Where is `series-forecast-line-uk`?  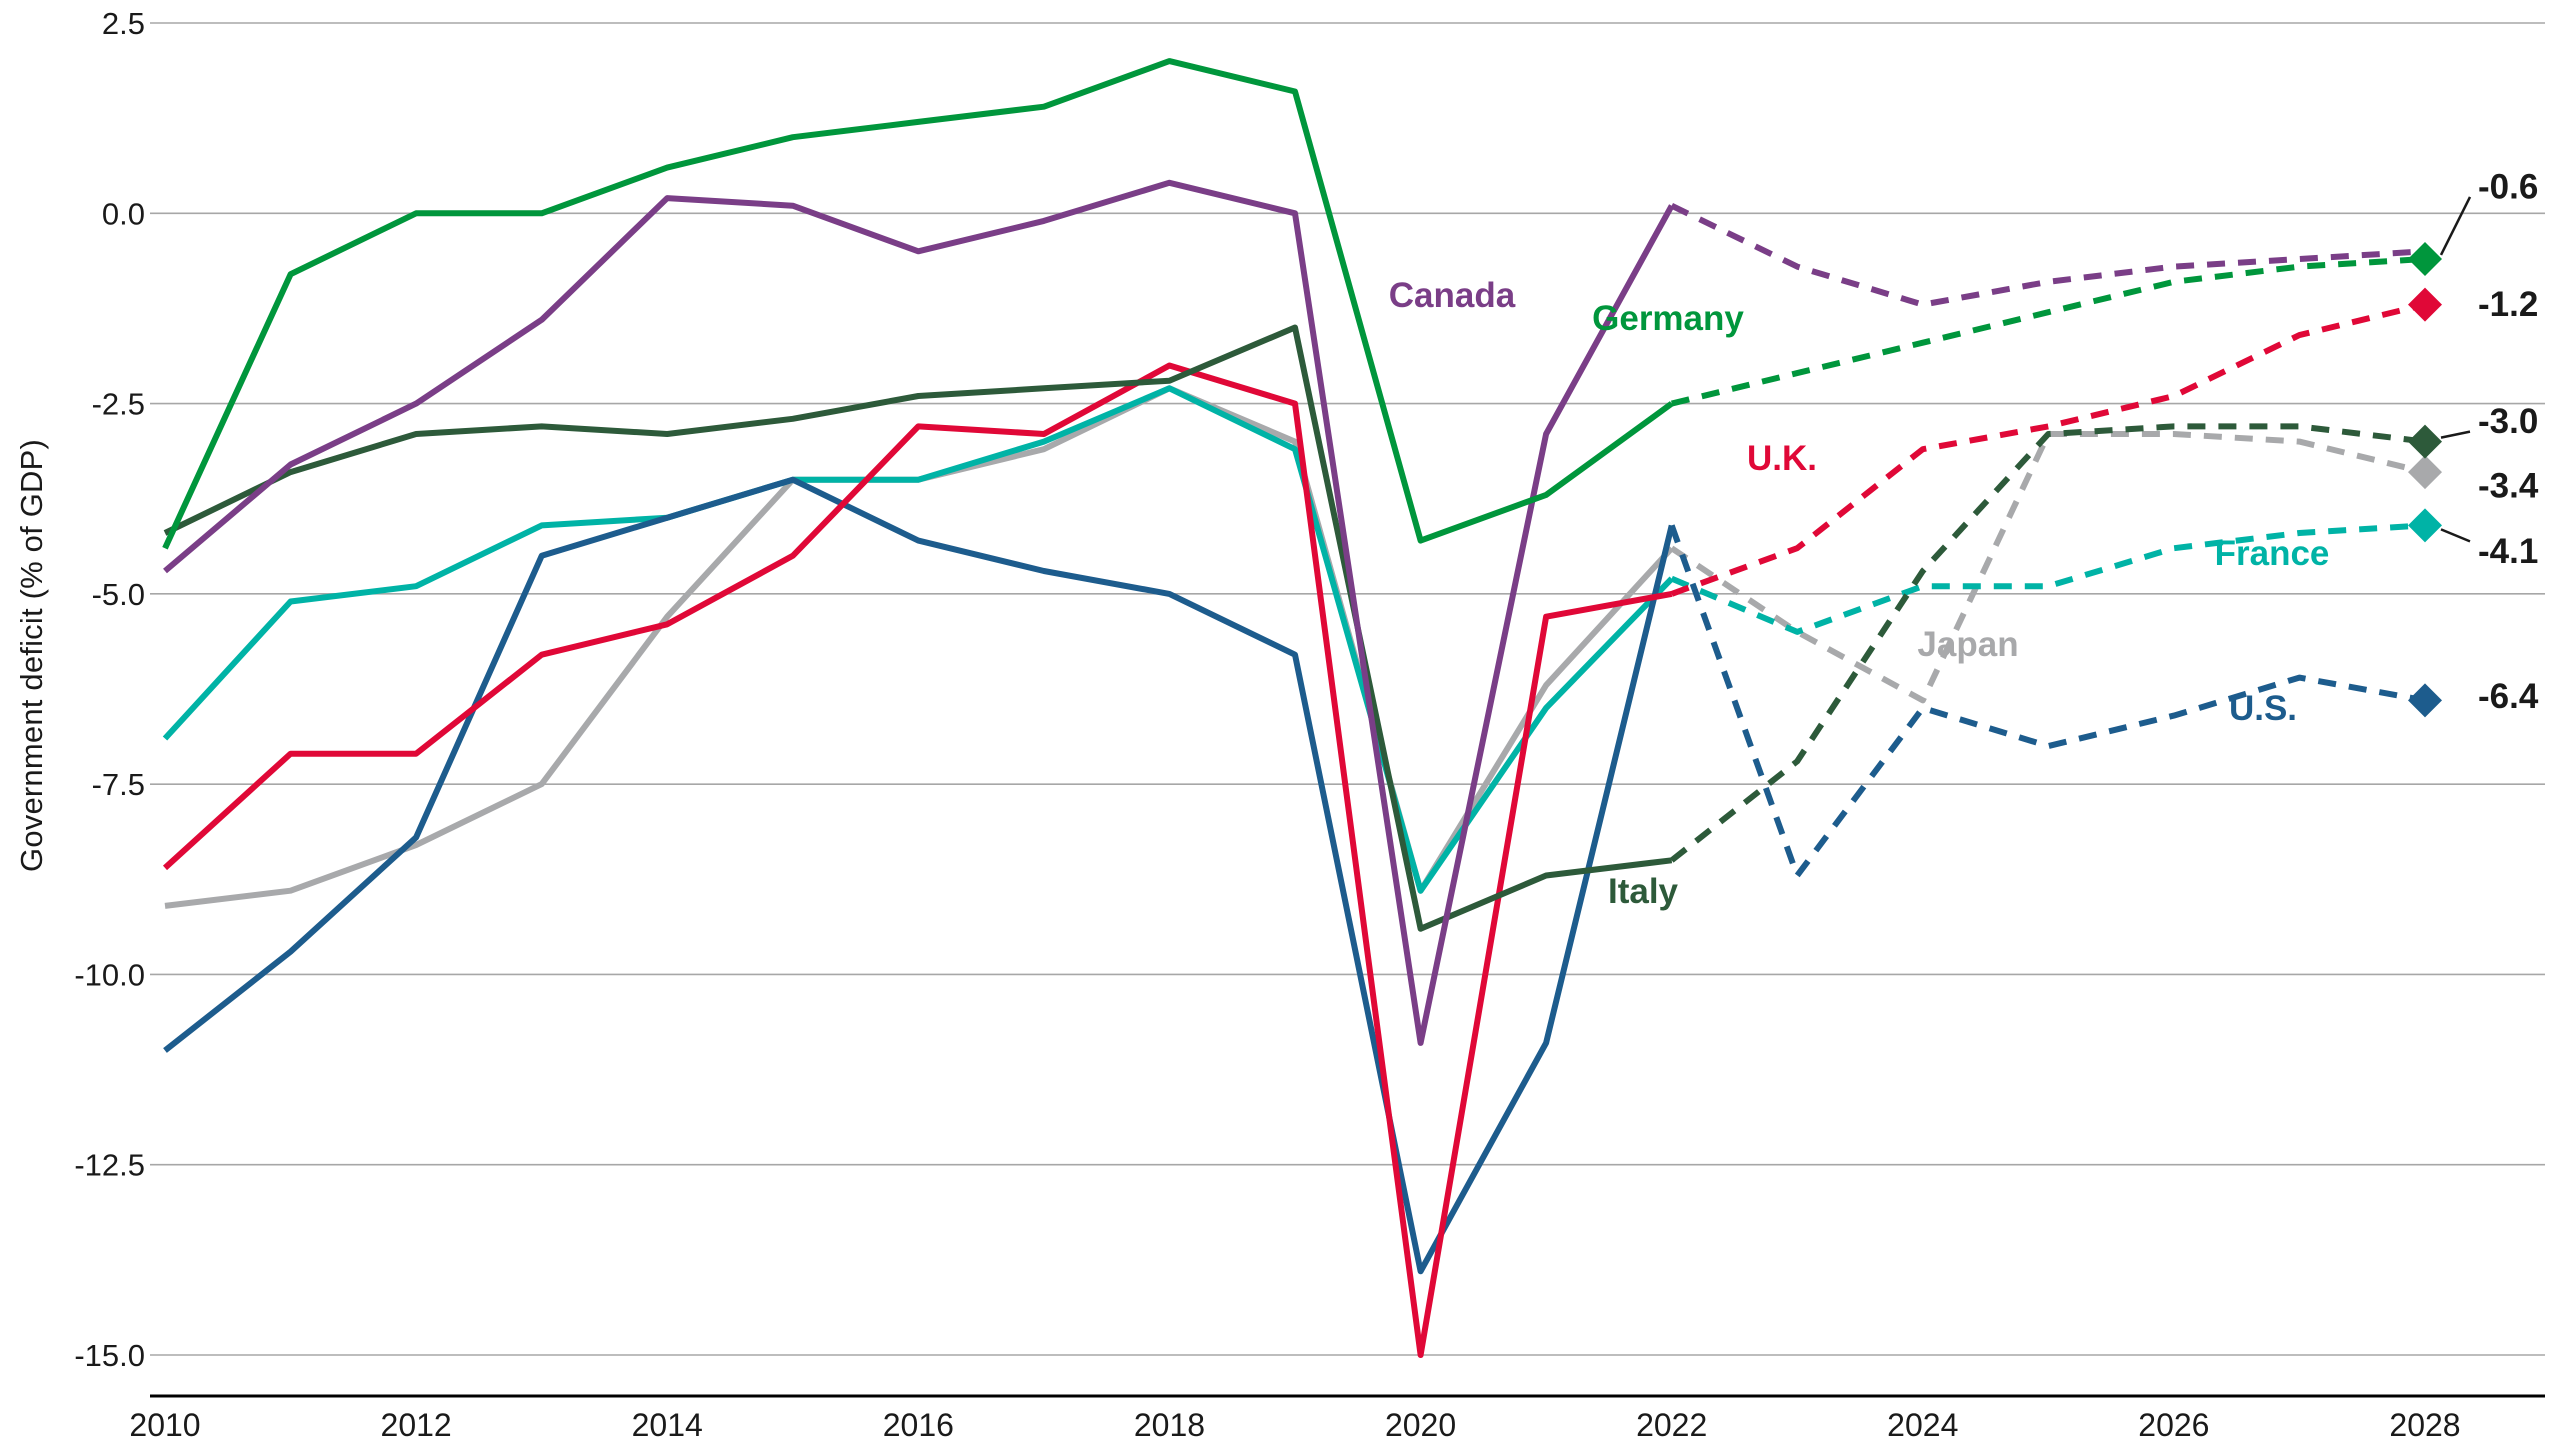
series-forecast-line-uk is located at coordinates (2048, 449).